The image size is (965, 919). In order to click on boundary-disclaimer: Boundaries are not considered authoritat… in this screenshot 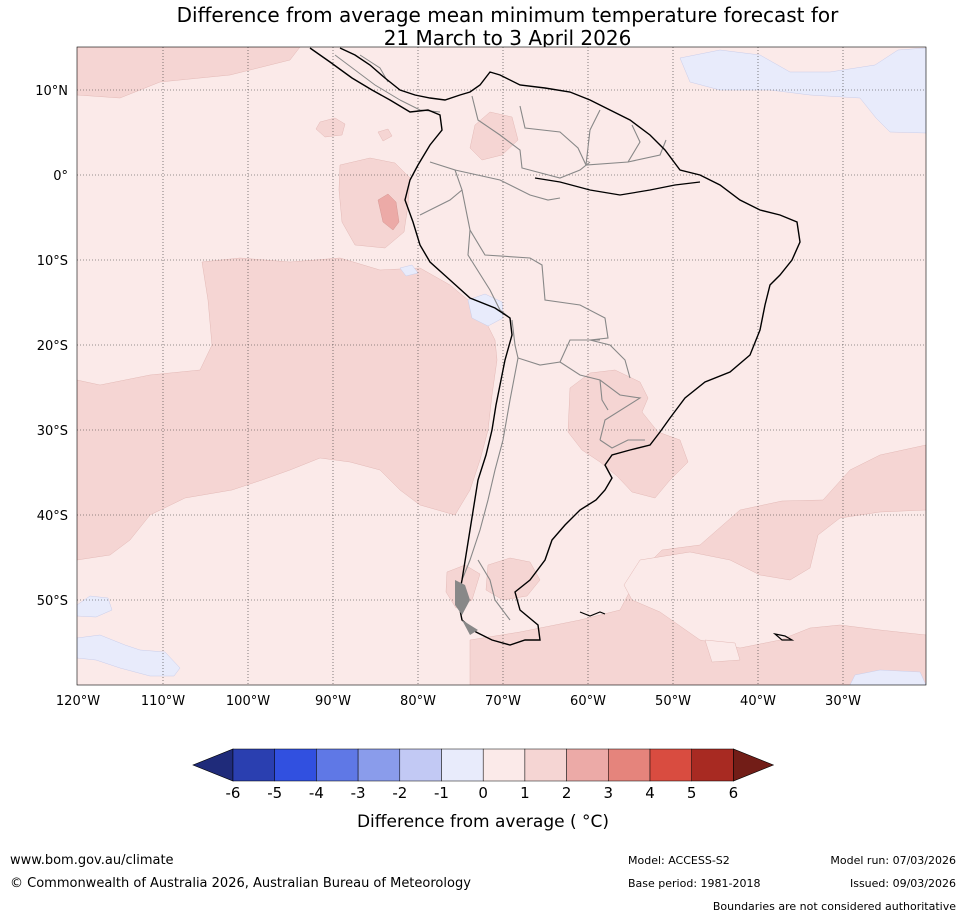, I will do `click(834, 906)`.